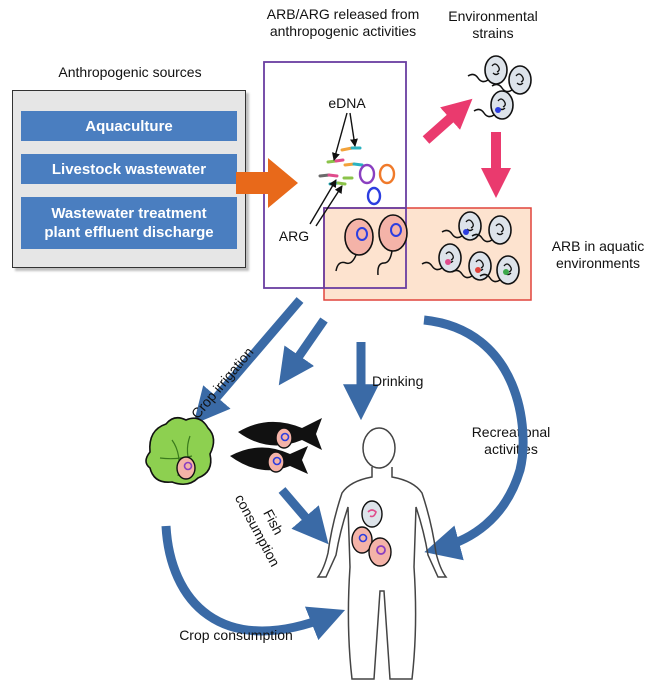 This screenshot has height=699, width=662. What do you see at coordinates (377, 184) in the screenshot?
I see `plasmids` at bounding box center [377, 184].